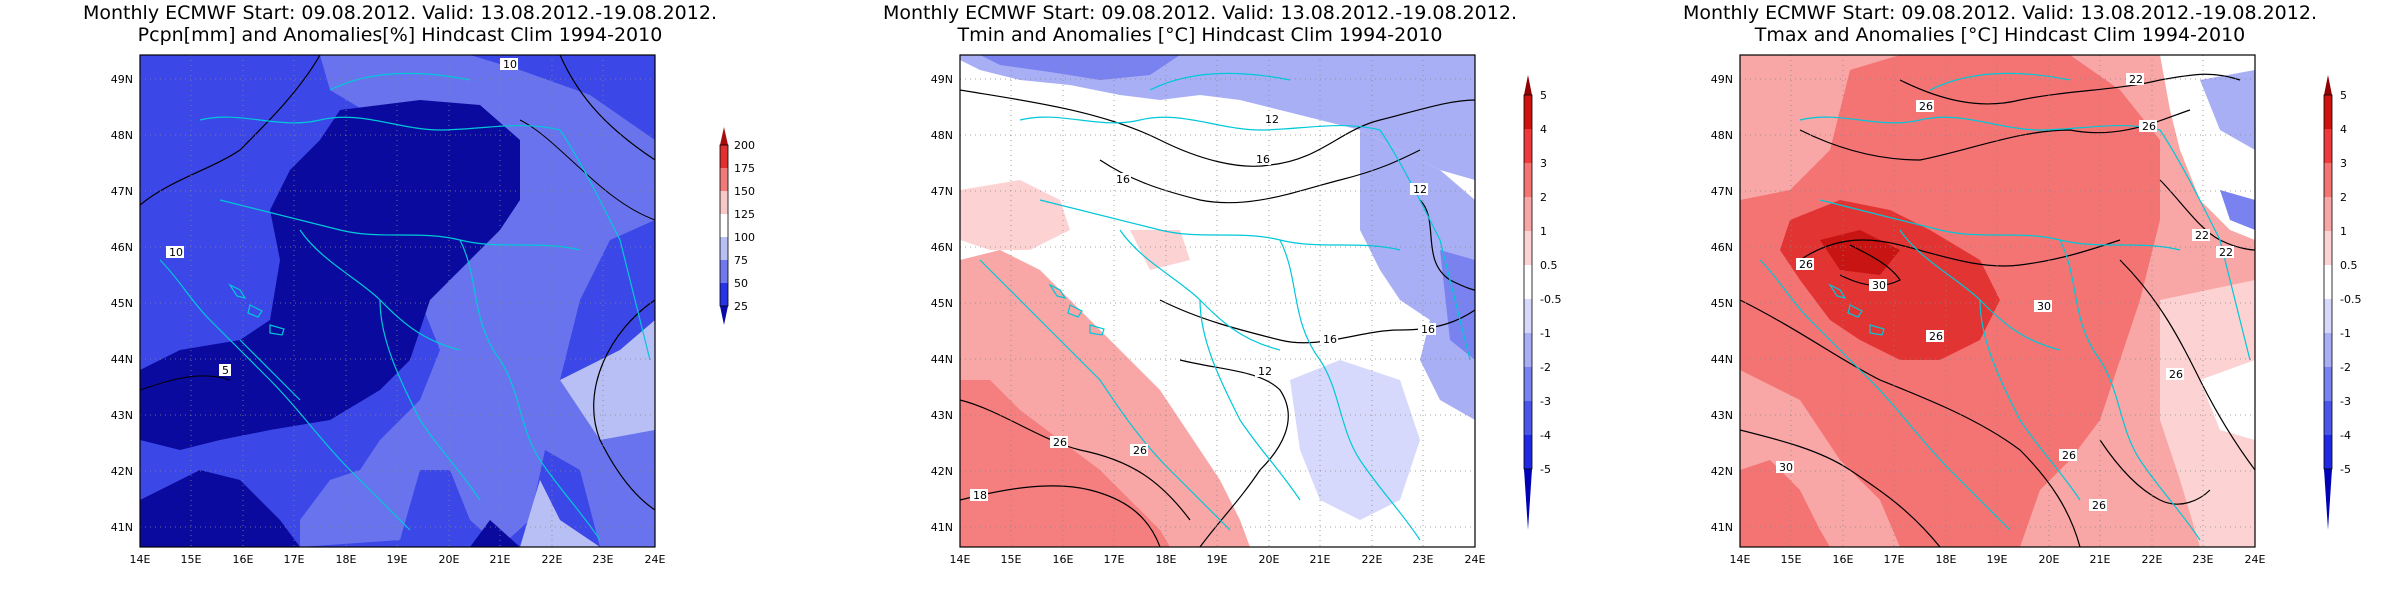 The width and height of the screenshot is (2400, 600). Describe the element at coordinates (737, 226) in the screenshot. I see `precip-colorbar: 200 175 150 125 100 75 50 25` at that location.